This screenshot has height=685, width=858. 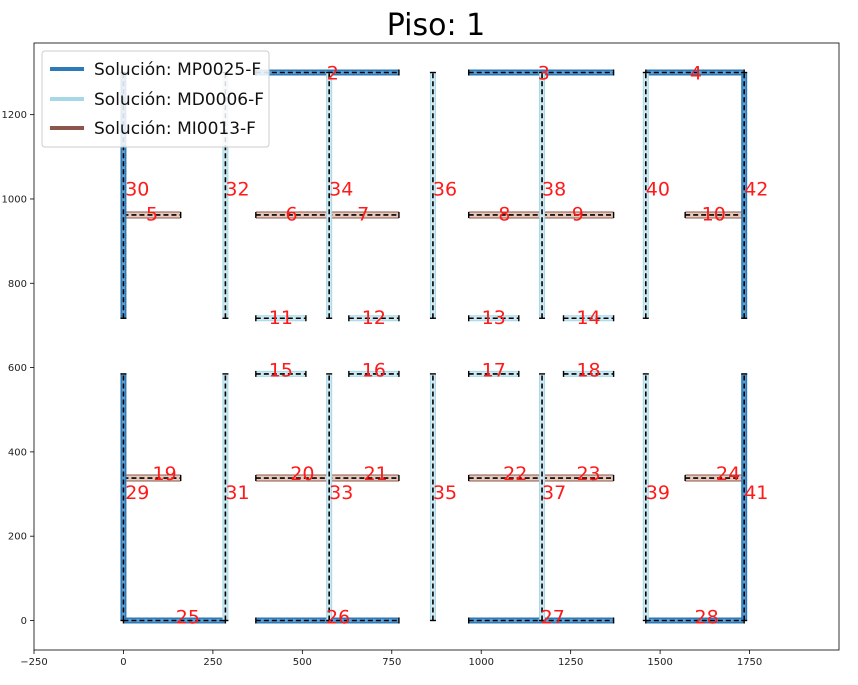 I want to click on wall-label-3: 3, so click(x=544, y=74).